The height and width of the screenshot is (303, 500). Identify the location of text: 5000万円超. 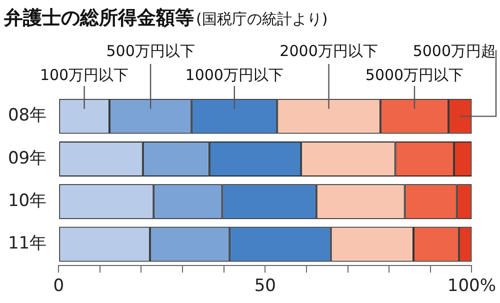
(454, 51).